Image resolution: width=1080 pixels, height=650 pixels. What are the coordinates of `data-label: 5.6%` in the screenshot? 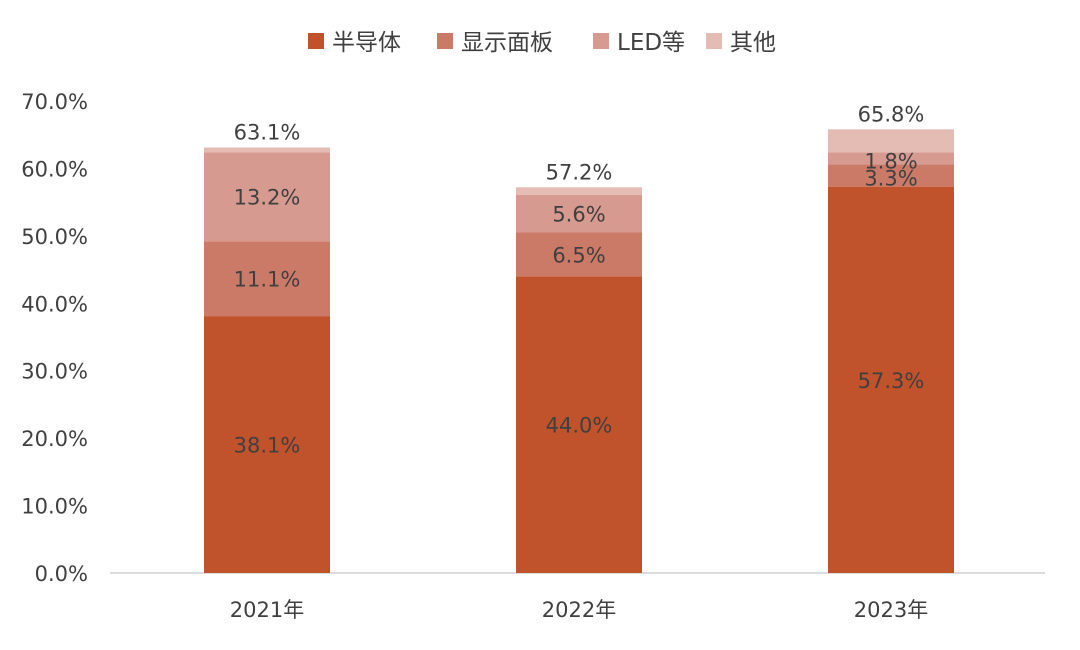 It's located at (578, 215).